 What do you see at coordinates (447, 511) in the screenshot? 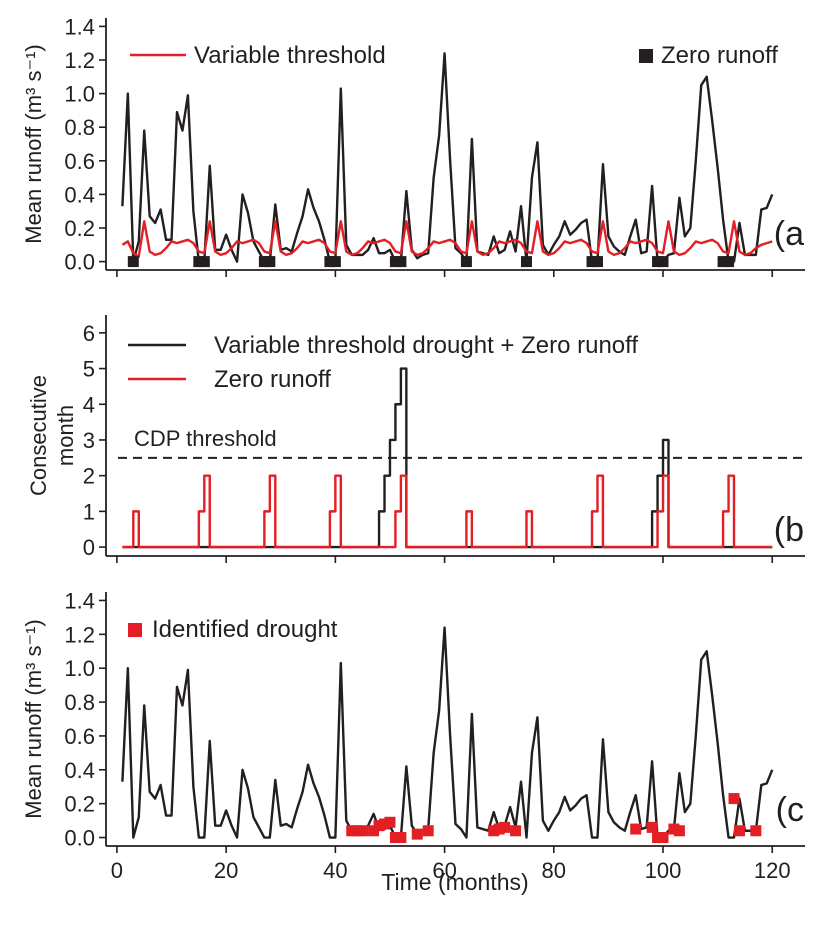
I see `series-line-zero-runoff` at bounding box center [447, 511].